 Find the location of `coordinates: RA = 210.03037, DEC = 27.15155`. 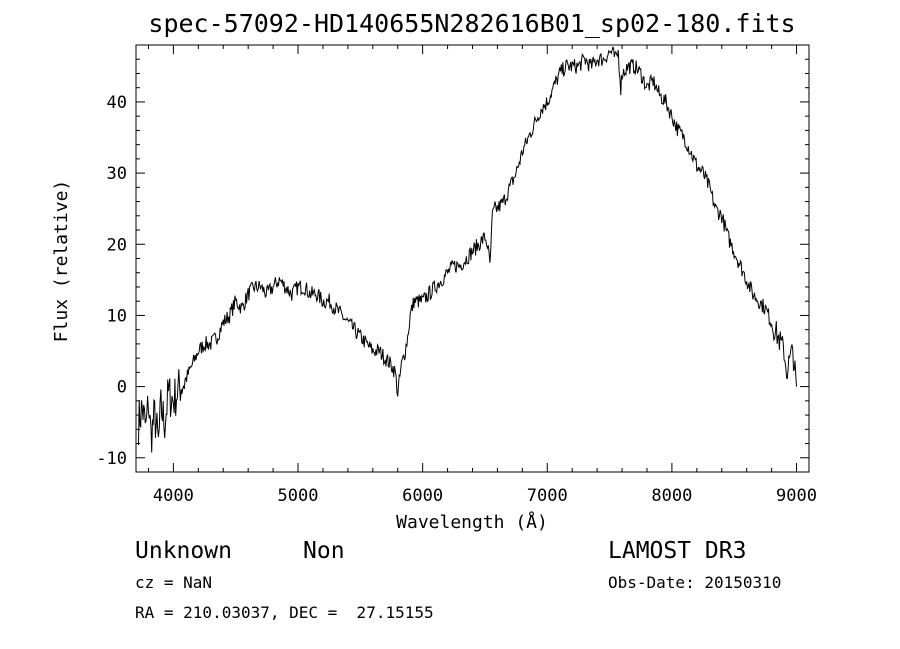

coordinates: RA = 210.03037, DEC = 27.15155 is located at coordinates (284, 612).